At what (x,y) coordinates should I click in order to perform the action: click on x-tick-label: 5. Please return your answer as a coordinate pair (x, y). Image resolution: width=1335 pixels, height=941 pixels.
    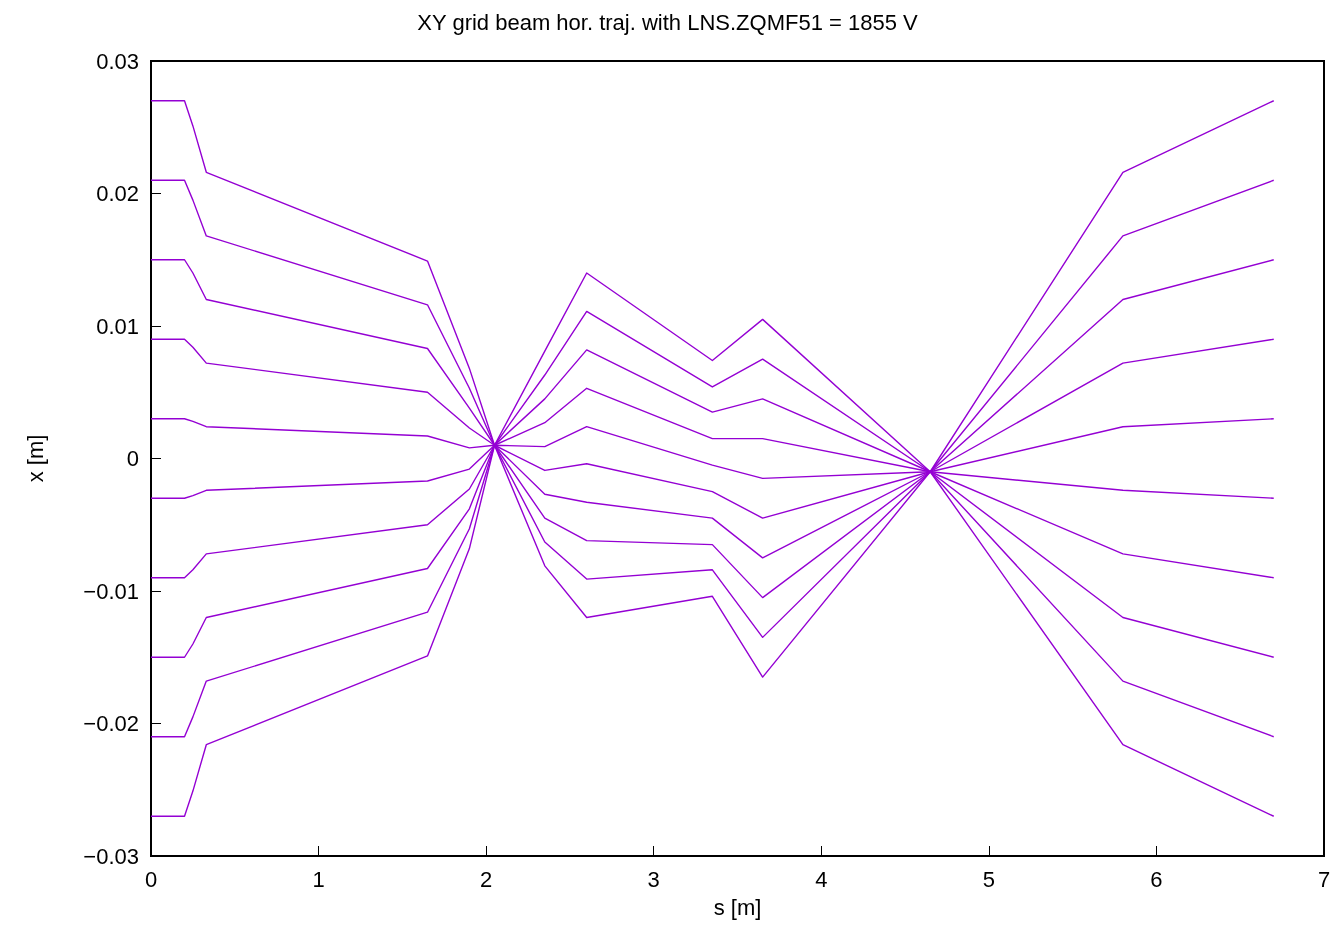
    Looking at the image, I should click on (988, 879).